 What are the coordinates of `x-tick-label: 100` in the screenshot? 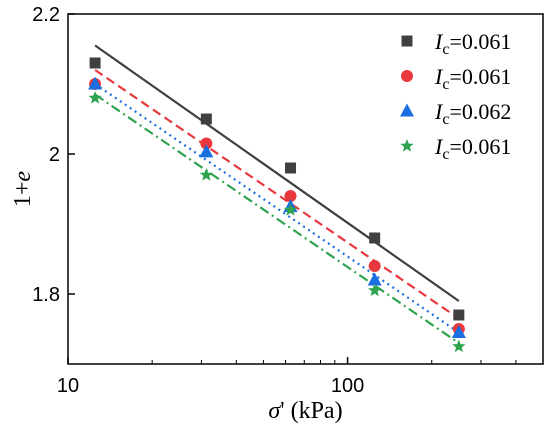 It's located at (347, 386).